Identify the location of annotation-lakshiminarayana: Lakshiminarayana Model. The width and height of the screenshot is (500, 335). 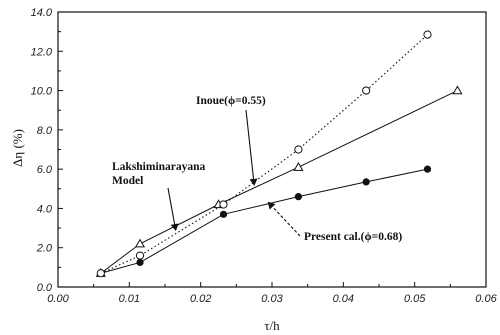
(159, 196).